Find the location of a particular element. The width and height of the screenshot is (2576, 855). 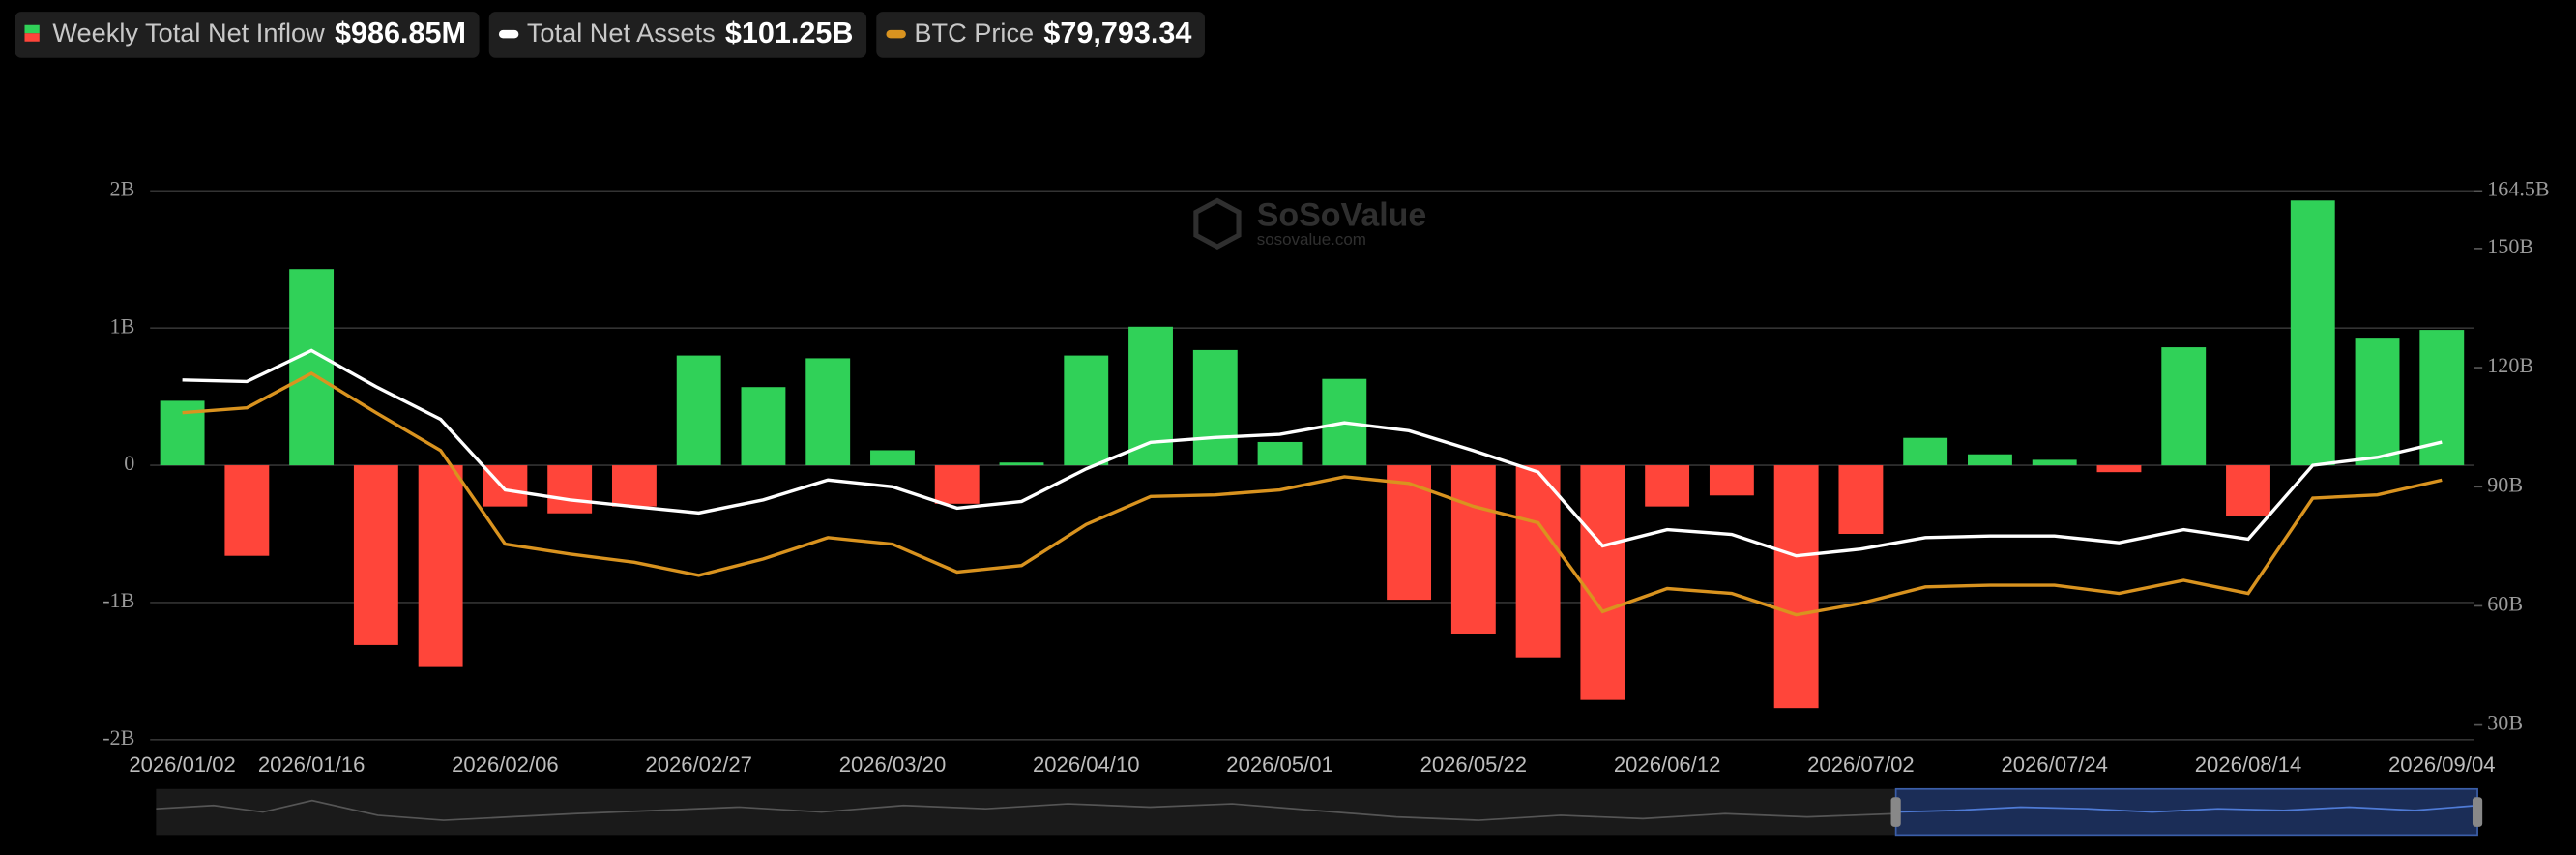

navigator-line is located at coordinates (1026, 810).